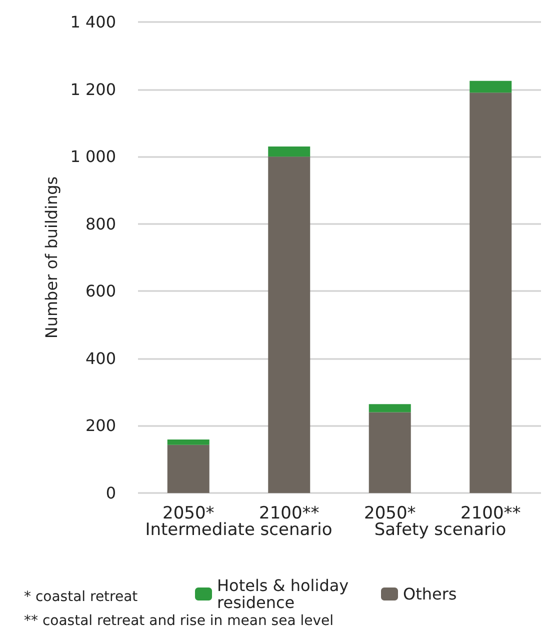 The image size is (553, 639). I want to click on y-tick-label: 600, so click(100, 291).